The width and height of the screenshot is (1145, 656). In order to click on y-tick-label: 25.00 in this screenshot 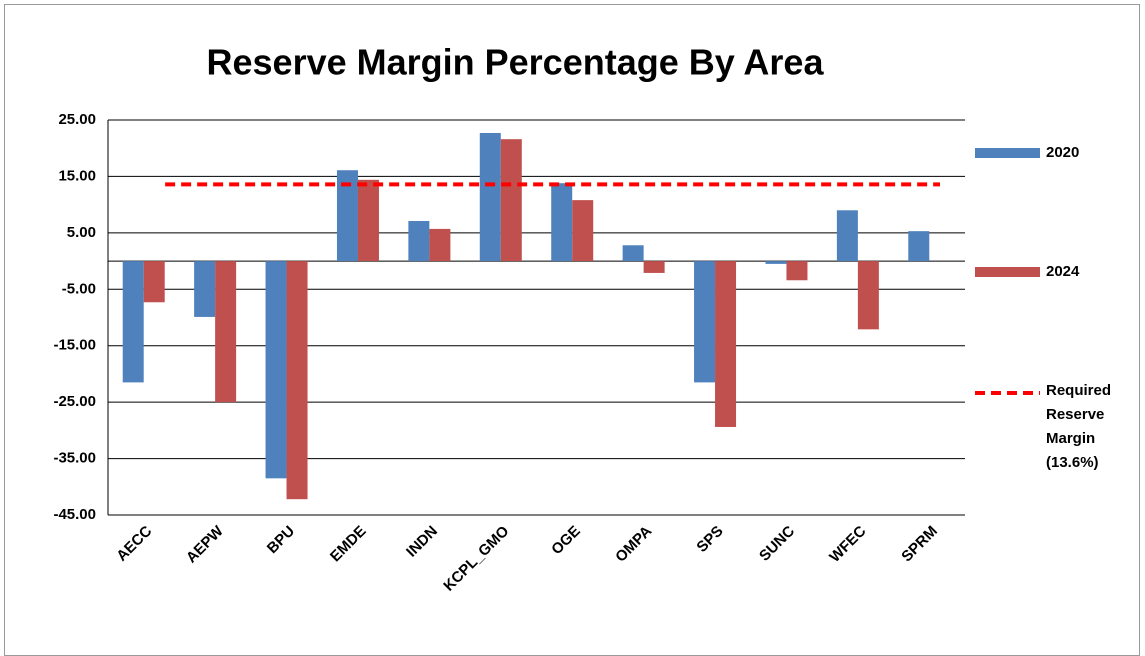, I will do `click(77, 119)`.